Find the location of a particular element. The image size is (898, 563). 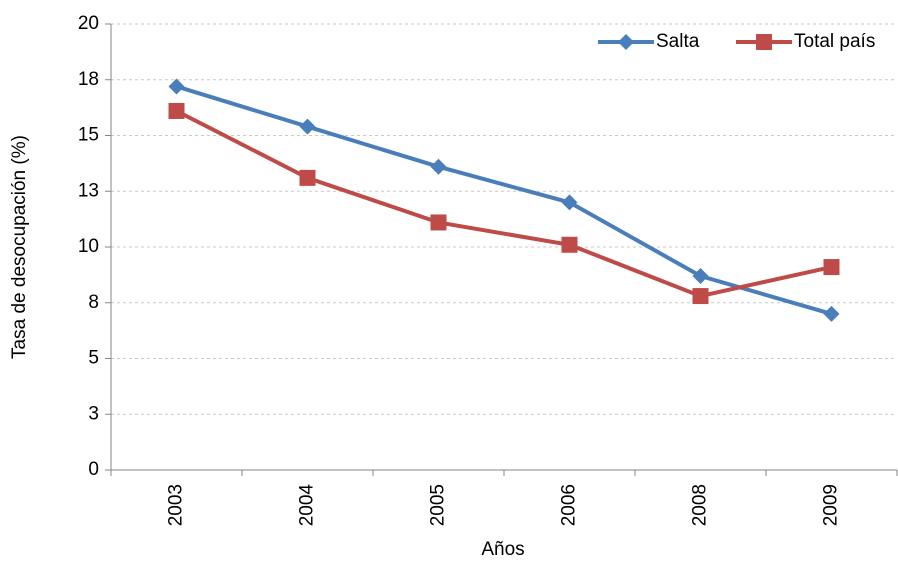

x-tick-label: 2003 is located at coordinates (176, 505).